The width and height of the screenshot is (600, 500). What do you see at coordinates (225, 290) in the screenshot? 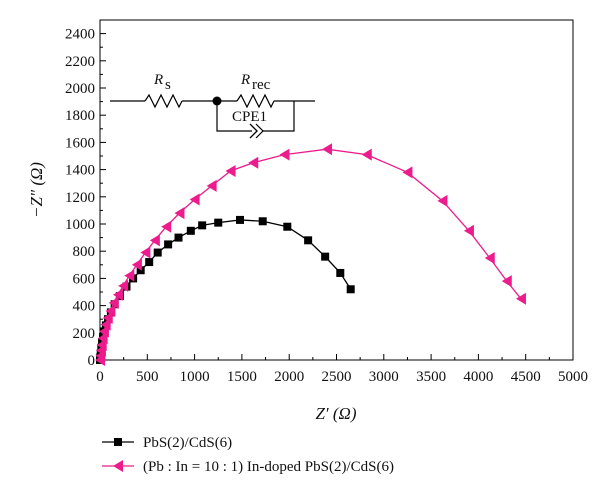
I see `series-1-line` at bounding box center [225, 290].